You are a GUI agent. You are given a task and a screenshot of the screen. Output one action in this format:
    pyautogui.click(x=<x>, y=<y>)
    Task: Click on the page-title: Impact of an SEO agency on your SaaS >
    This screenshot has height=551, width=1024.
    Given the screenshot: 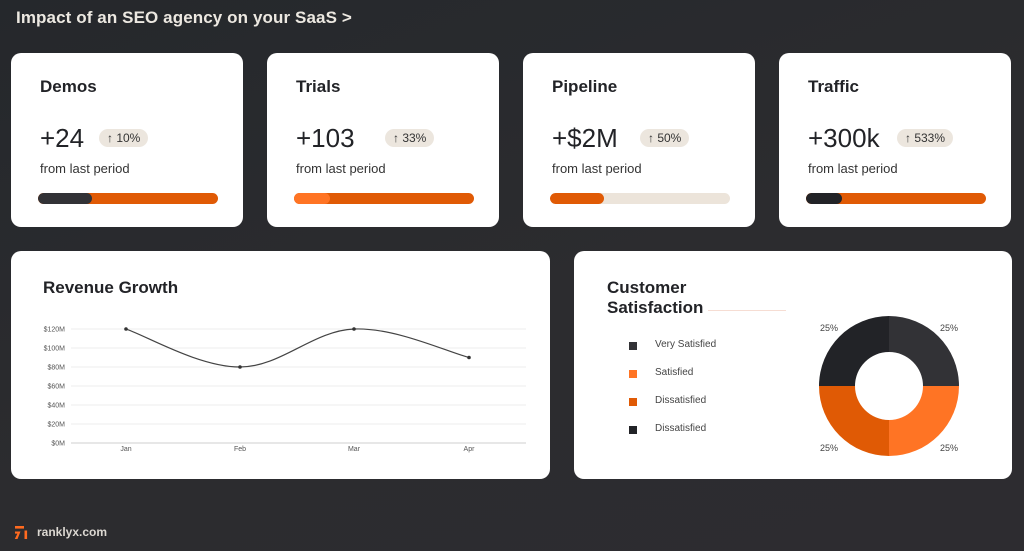 What is the action you would take?
    pyautogui.click(x=184, y=17)
    